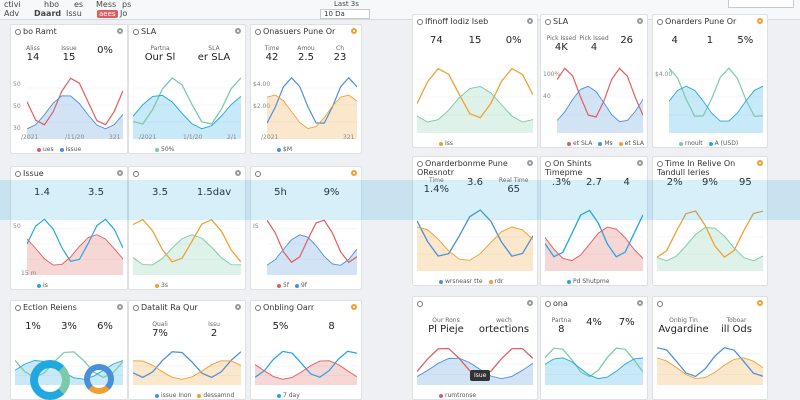 The width and height of the screenshot is (800, 400). I want to click on nav-issues-top: es, so click(79, 4).